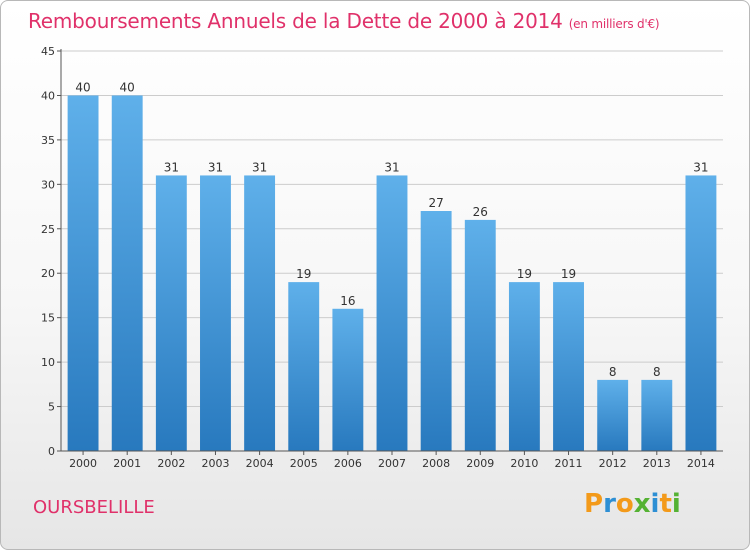 The height and width of the screenshot is (550, 750). What do you see at coordinates (48, 184) in the screenshot?
I see `y-tick-label: 30` at bounding box center [48, 184].